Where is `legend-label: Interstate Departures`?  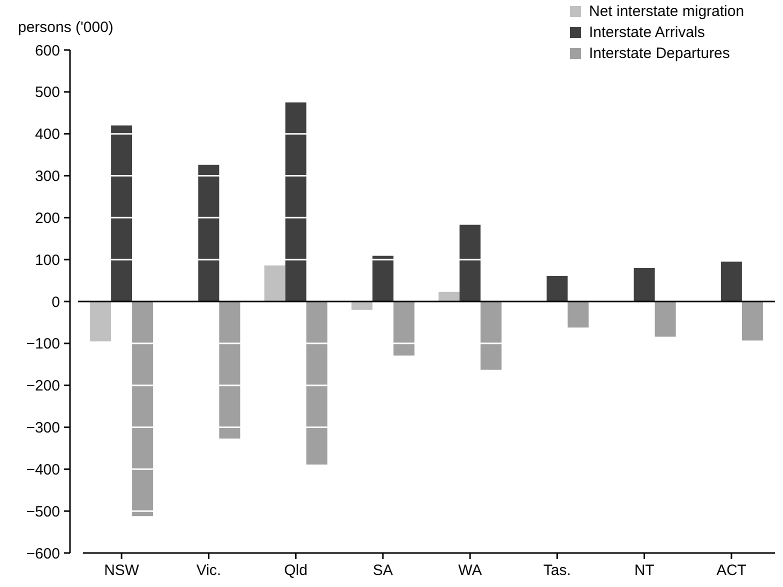 legend-label: Interstate Departures is located at coordinates (659, 53).